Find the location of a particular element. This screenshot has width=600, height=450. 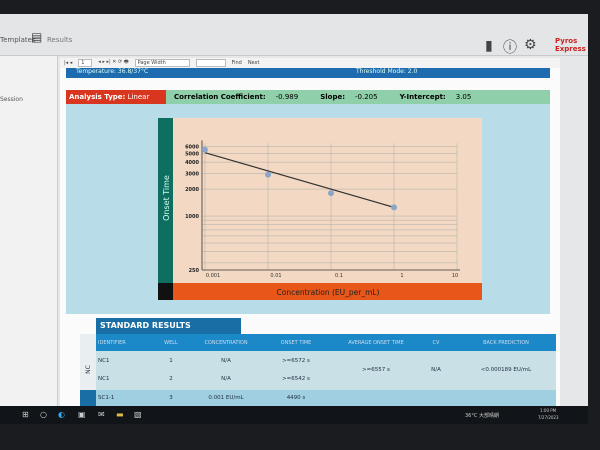

cell-onset: >=6572 s is located at coordinates (296, 361).